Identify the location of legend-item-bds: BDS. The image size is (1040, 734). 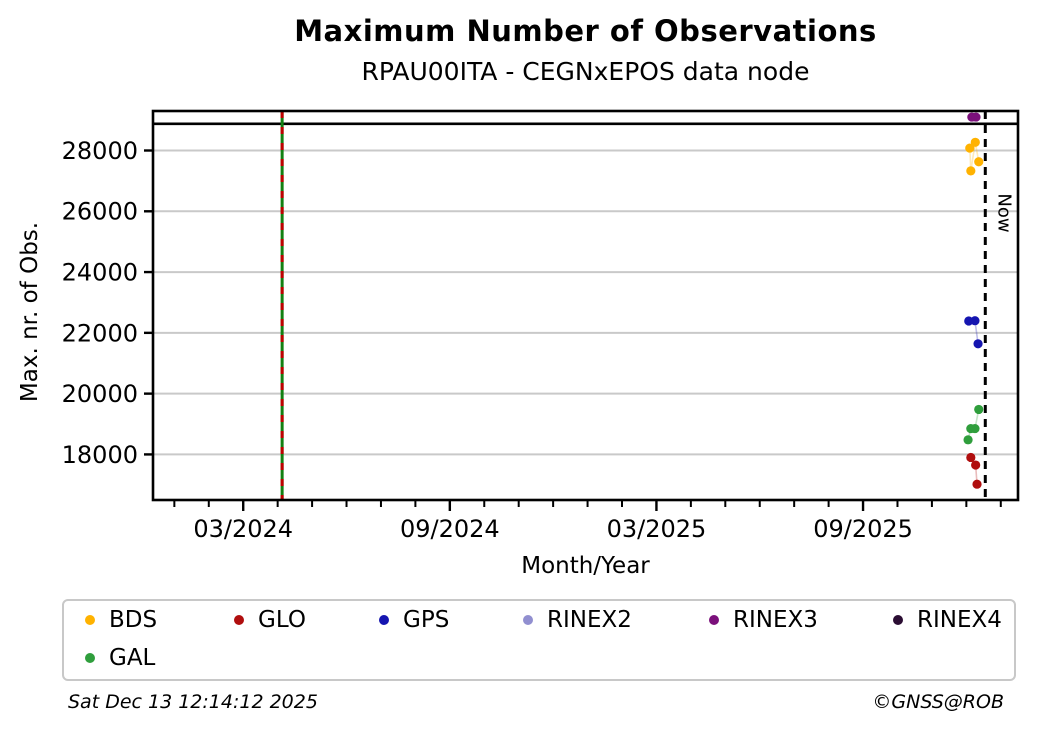
(121, 620).